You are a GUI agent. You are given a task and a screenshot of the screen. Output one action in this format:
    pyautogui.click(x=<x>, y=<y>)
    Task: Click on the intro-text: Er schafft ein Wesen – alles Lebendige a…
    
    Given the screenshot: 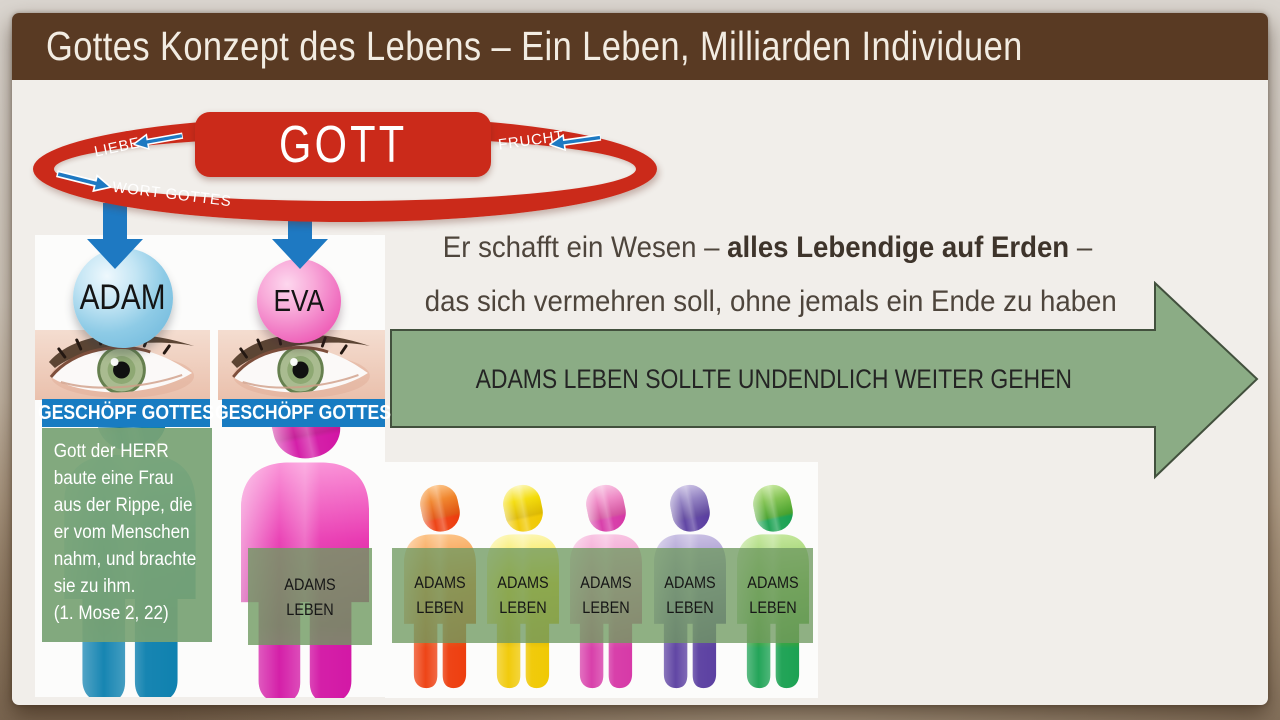 What is the action you would take?
    pyautogui.click(x=767, y=275)
    